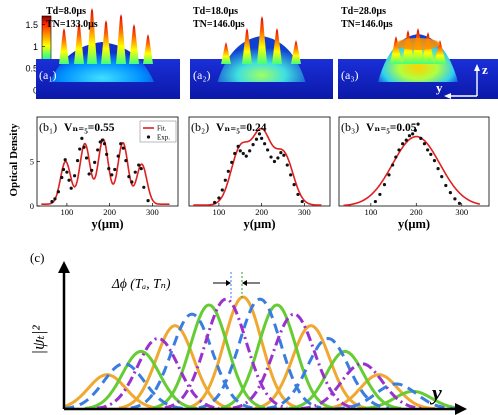 The image size is (498, 415). What do you see at coordinates (200, 127) in the screenshot?
I see `panel-tag: (b₂)` at bounding box center [200, 127].